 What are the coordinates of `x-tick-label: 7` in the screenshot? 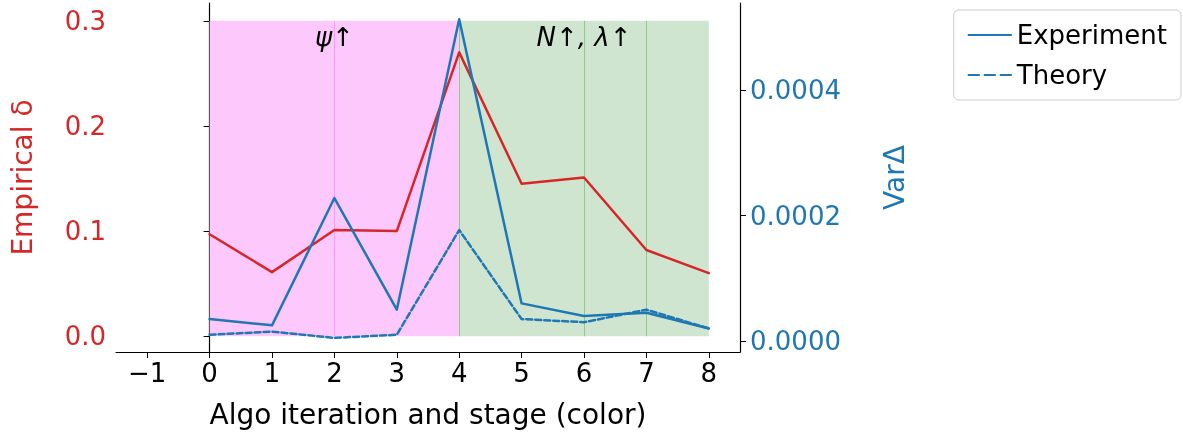 It's located at (646, 373).